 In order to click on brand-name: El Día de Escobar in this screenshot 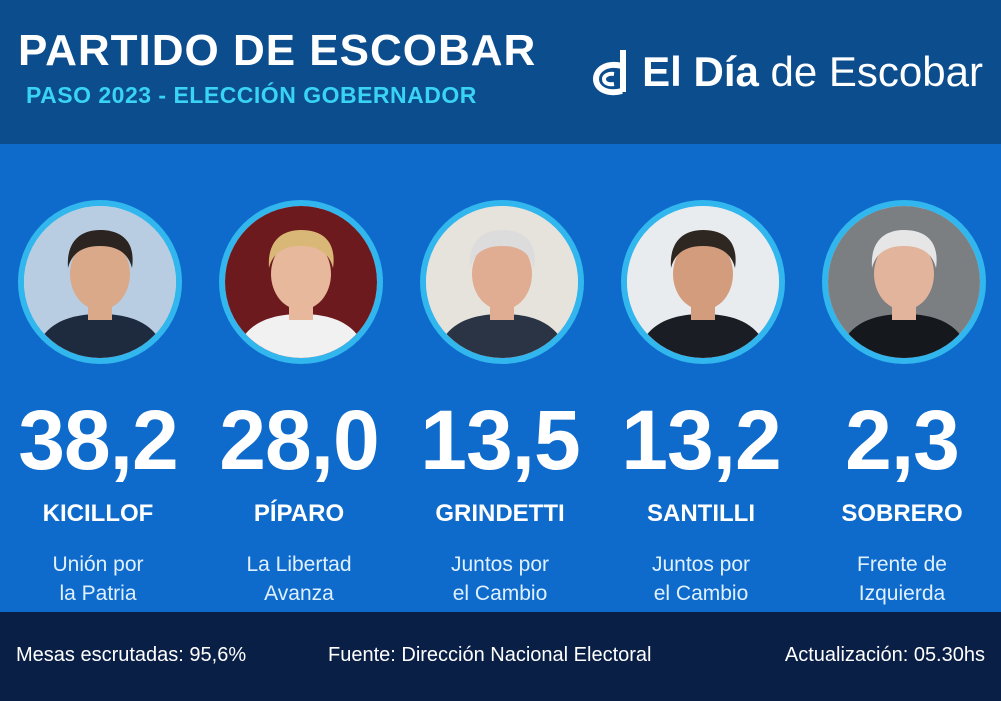, I will do `click(812, 72)`.